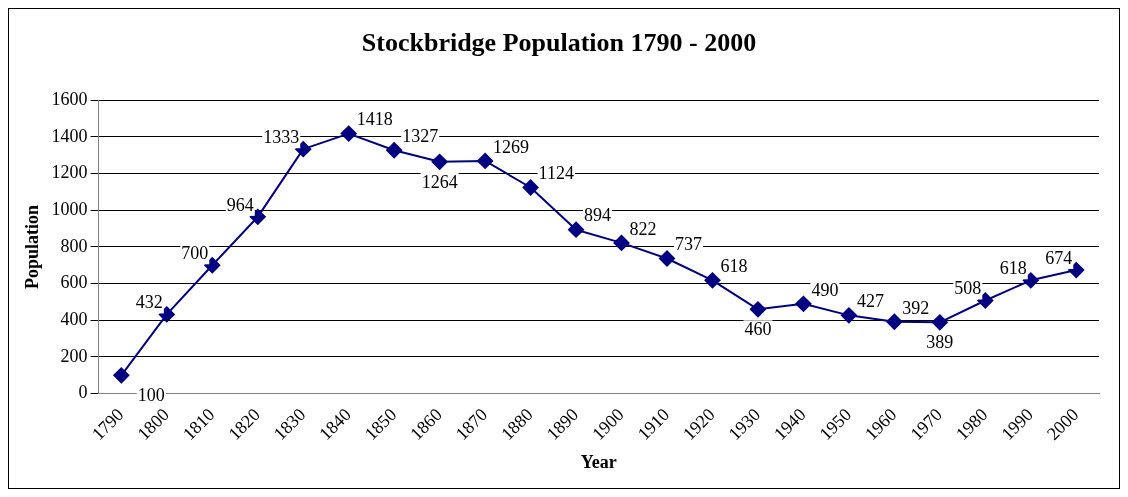  What do you see at coordinates (511, 146) in the screenshot?
I see `data-label: 1269` at bounding box center [511, 146].